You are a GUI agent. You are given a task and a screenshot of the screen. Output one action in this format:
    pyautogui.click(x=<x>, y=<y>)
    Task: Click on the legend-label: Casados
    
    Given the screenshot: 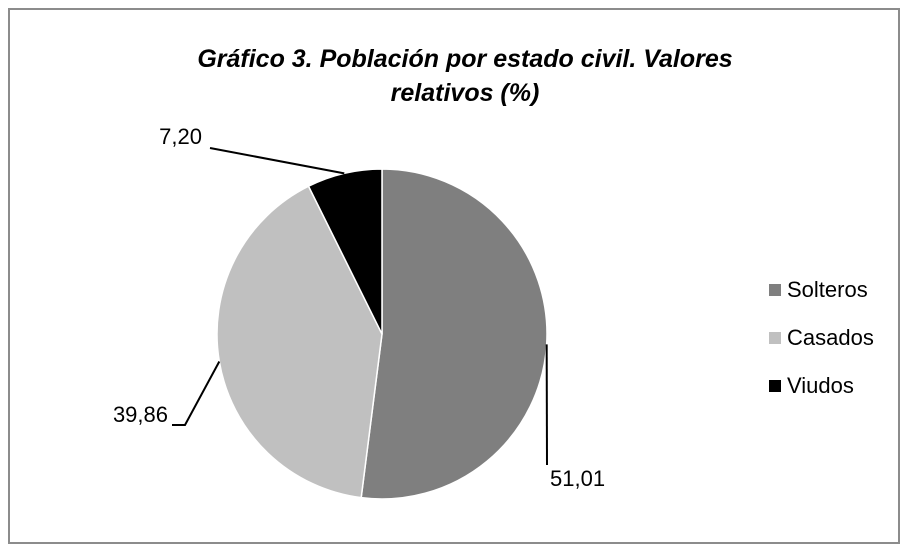 What is the action you would take?
    pyautogui.click(x=830, y=337)
    